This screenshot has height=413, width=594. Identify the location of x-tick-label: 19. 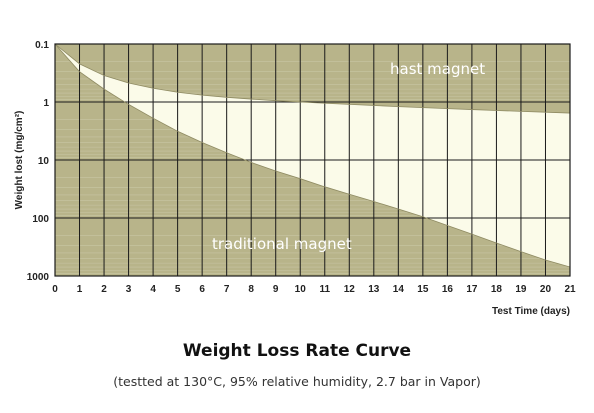
(521, 289).